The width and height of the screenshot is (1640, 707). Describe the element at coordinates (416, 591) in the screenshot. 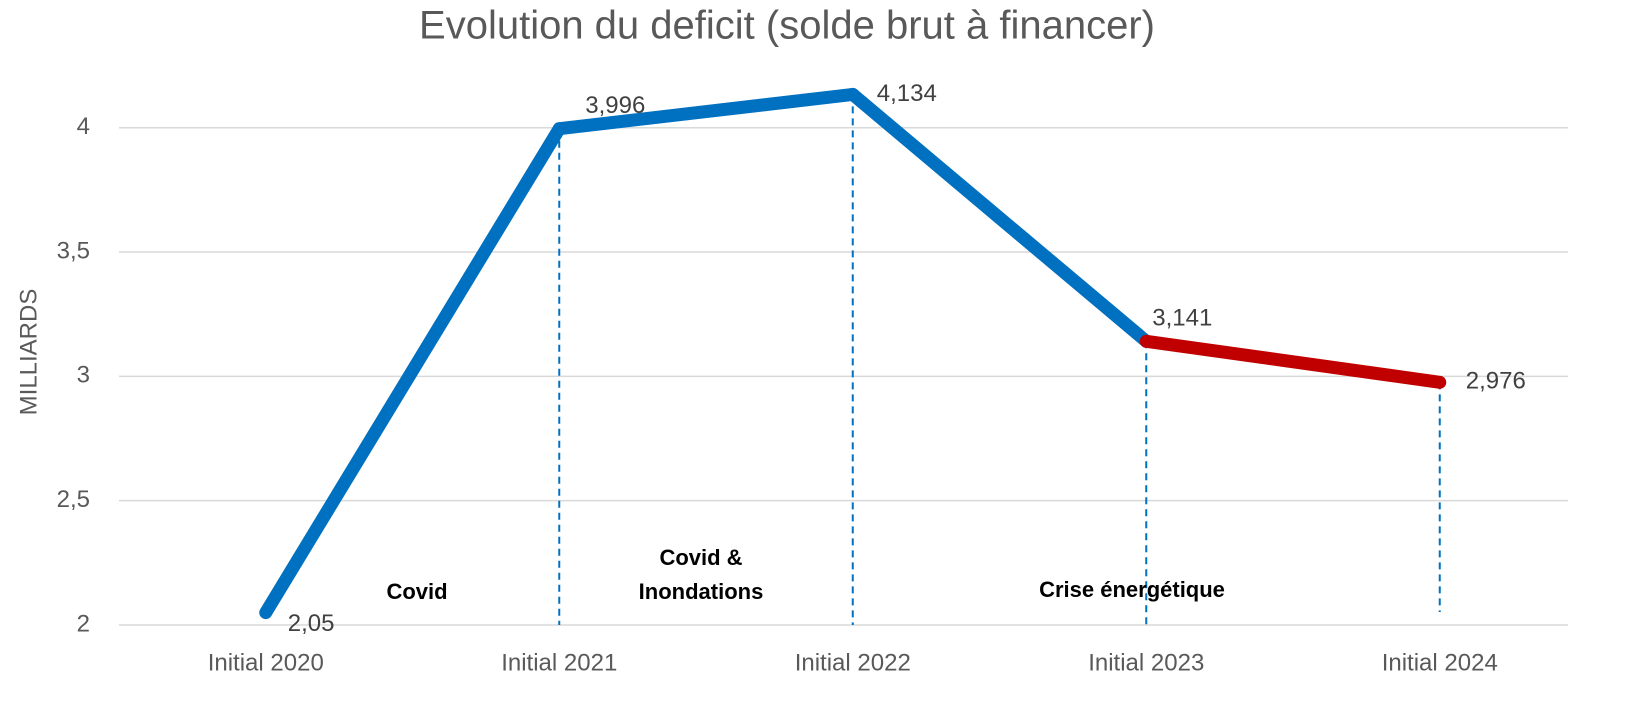

I see `annotation: Covid` at that location.